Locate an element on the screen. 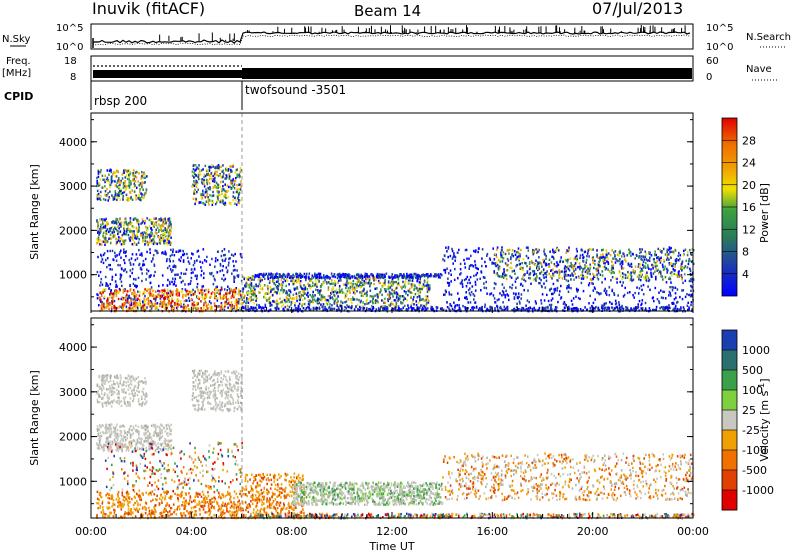 The image size is (800, 554). nave-tick-top: 60 is located at coordinates (712, 61).